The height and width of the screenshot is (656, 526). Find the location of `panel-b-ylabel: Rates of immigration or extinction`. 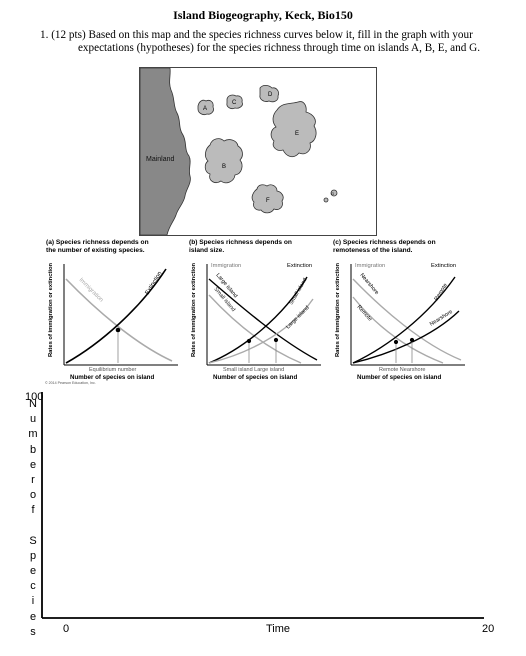

panel-b-ylabel: Rates of immigration or extinction is located at coordinates (194, 309).